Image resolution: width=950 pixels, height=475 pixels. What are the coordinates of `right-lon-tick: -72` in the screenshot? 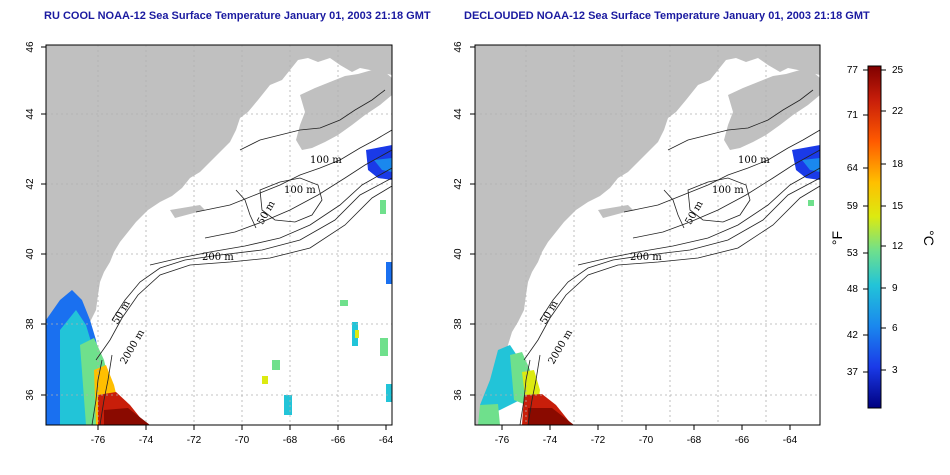 It's located at (598, 440).